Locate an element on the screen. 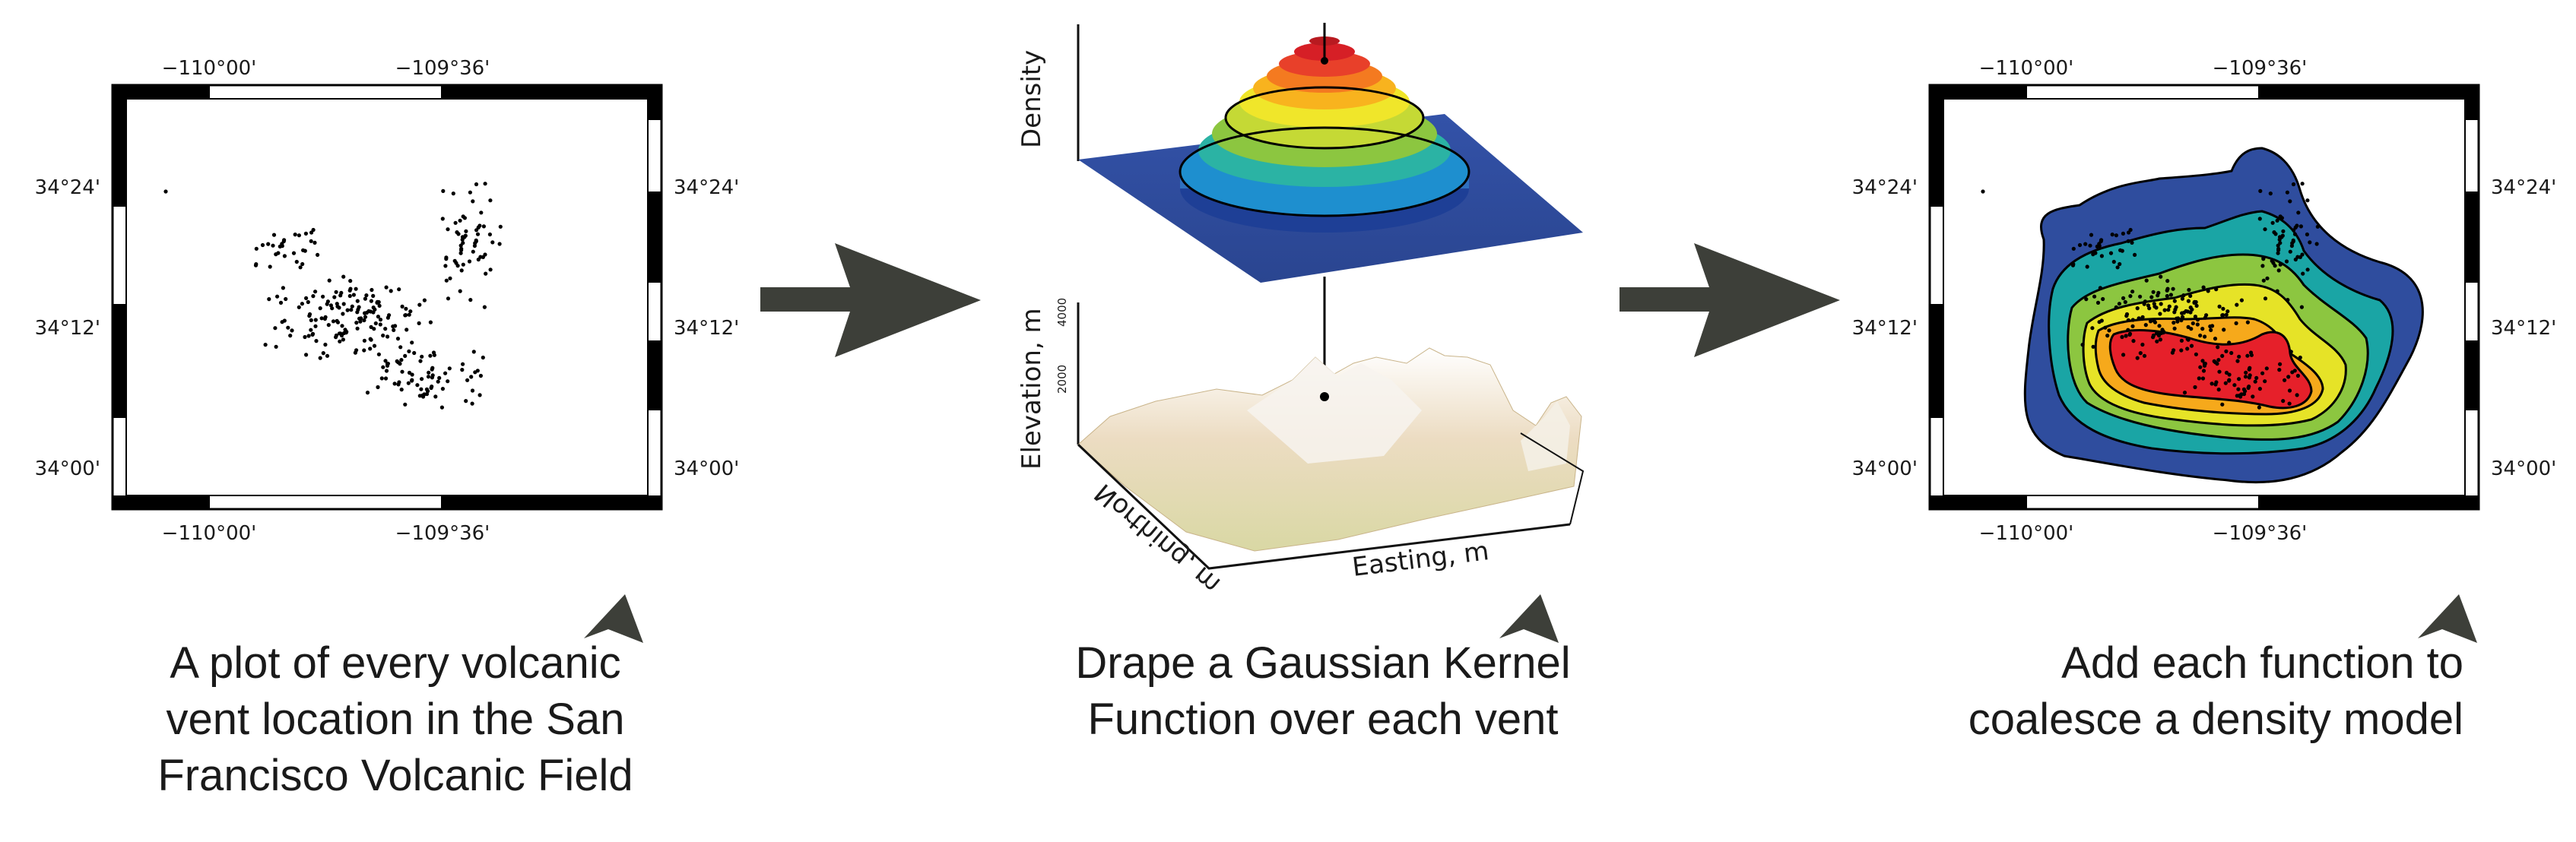 This screenshot has height=842, width=2576. caption-line: Drape a Gaussian Kernel is located at coordinates (1323, 663).